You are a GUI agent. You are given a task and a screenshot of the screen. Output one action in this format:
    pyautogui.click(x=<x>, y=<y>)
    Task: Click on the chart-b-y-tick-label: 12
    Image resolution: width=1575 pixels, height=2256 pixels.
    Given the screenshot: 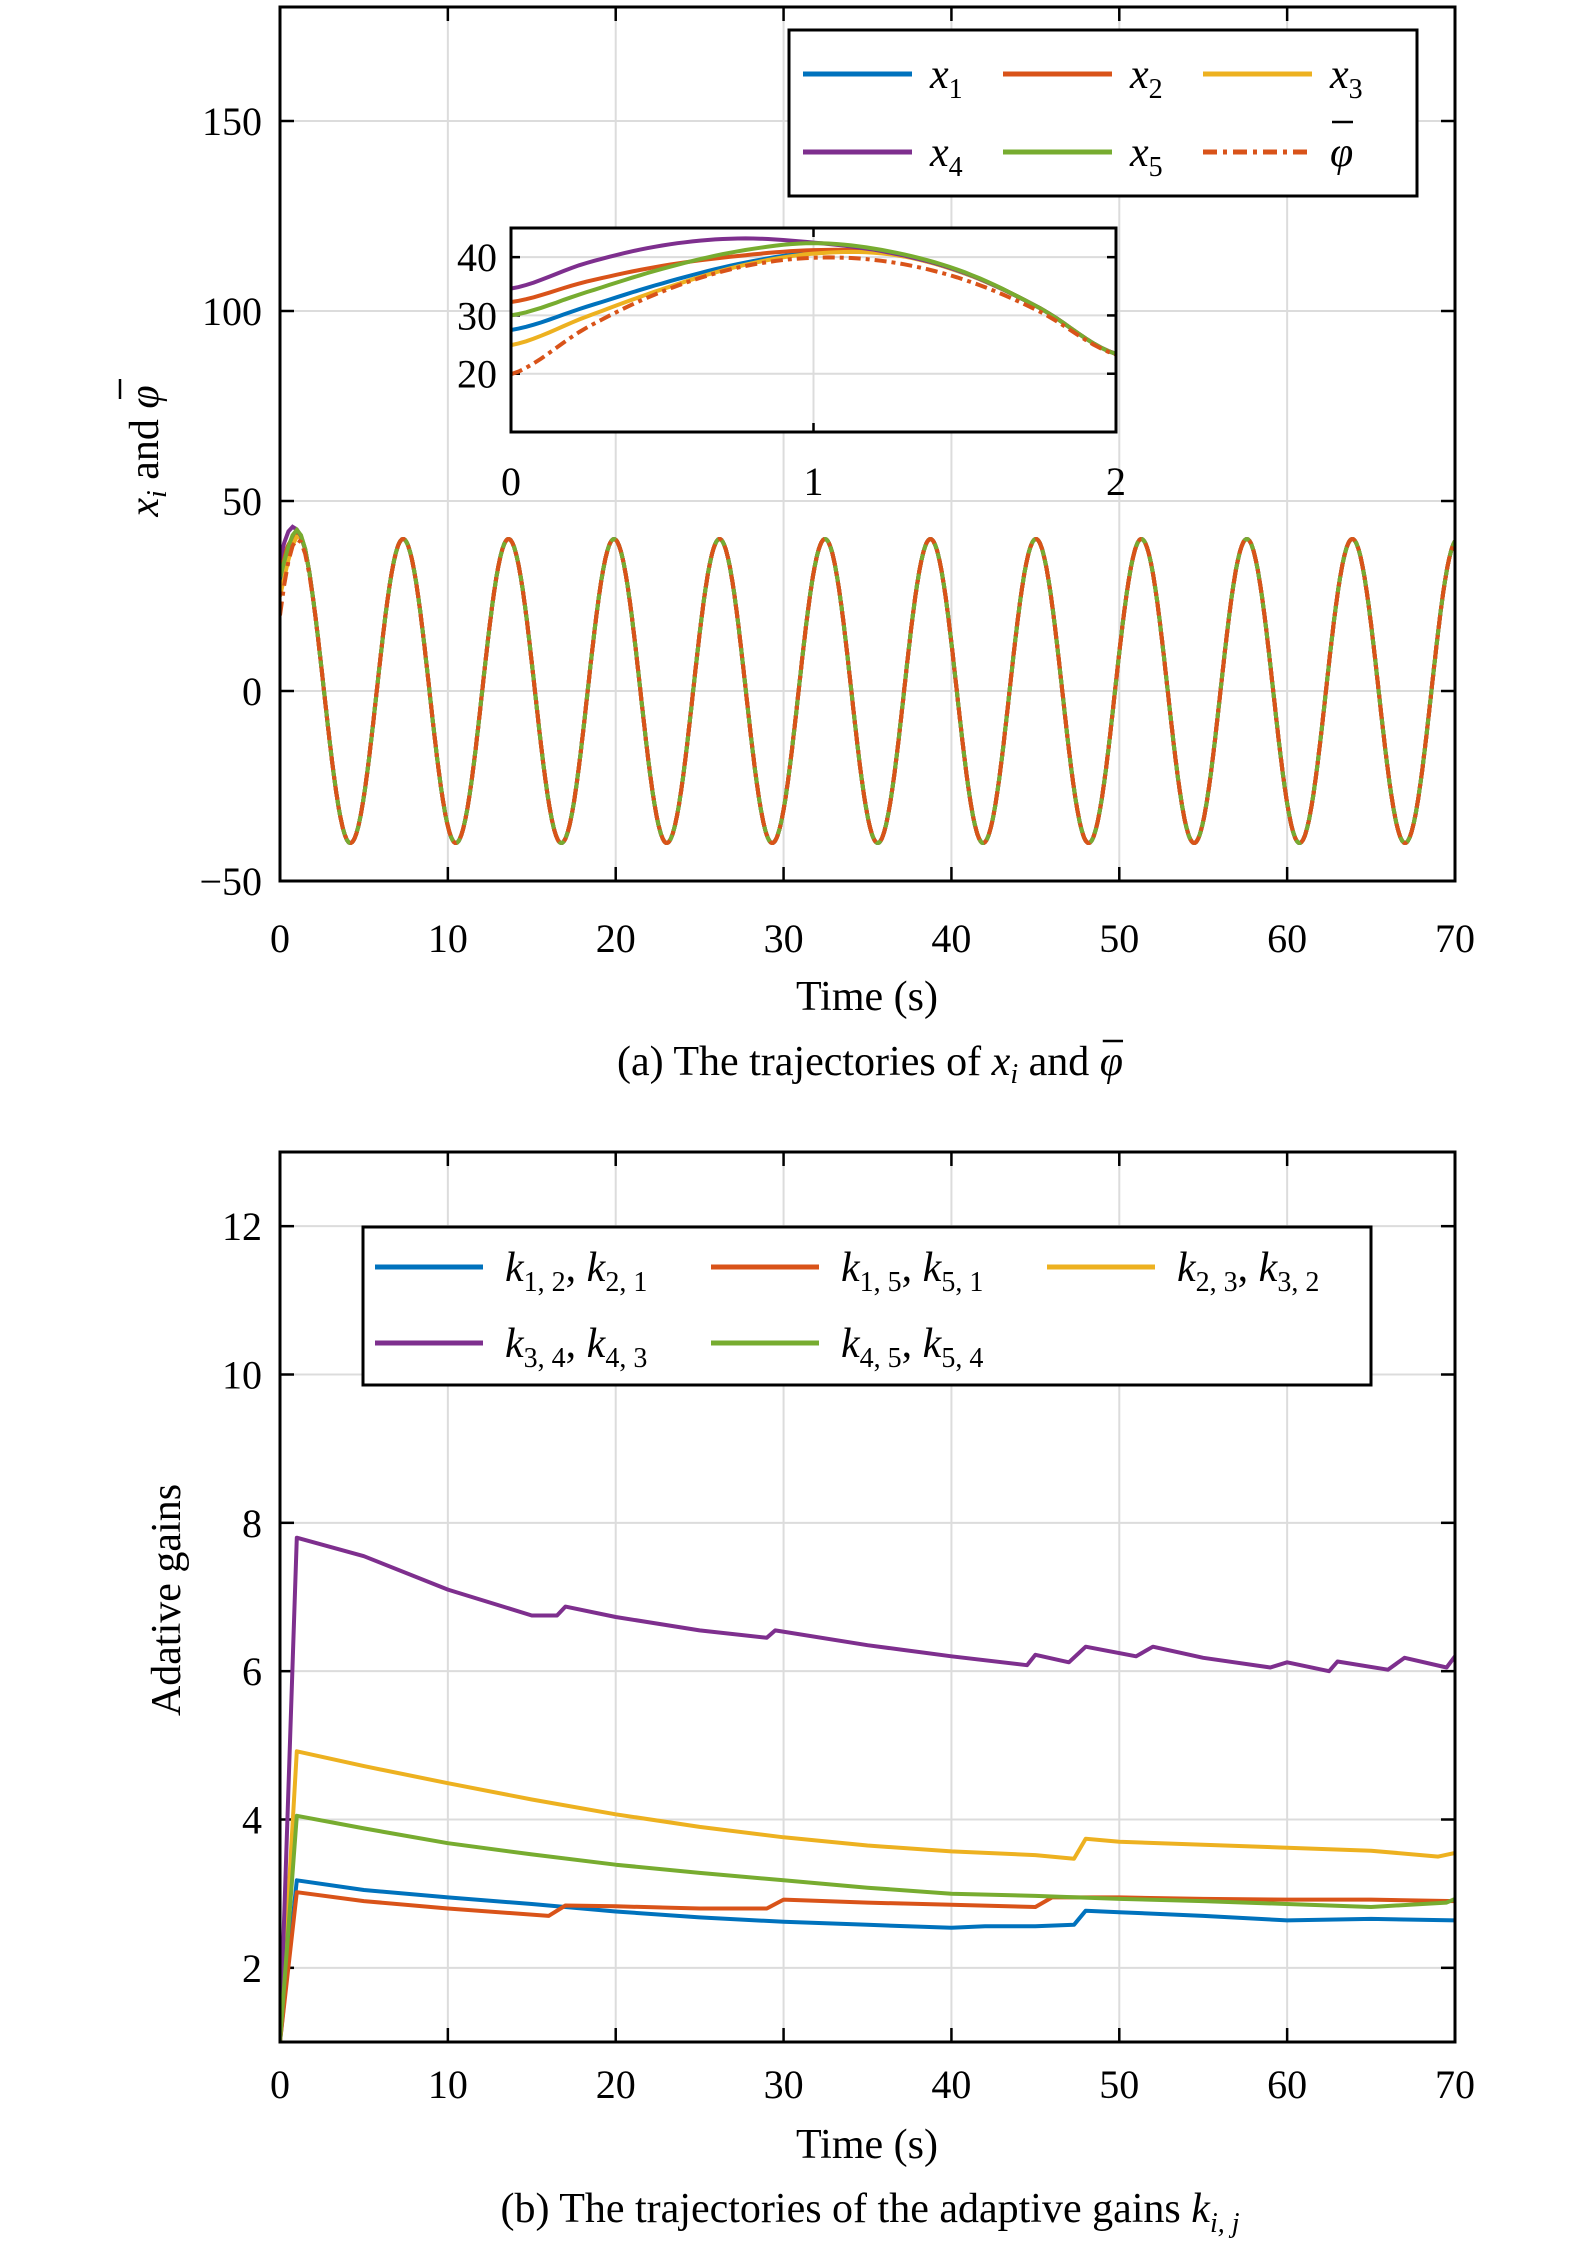 What is the action you would take?
    pyautogui.click(x=242, y=1226)
    